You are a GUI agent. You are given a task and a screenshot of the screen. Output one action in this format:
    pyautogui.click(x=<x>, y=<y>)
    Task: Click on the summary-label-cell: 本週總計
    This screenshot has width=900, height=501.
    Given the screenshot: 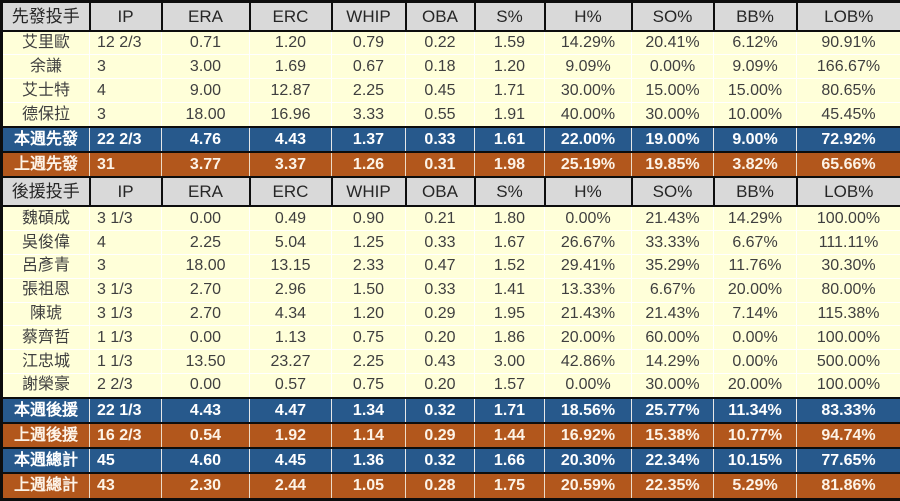 What is the action you would take?
    pyautogui.click(x=45, y=461)
    